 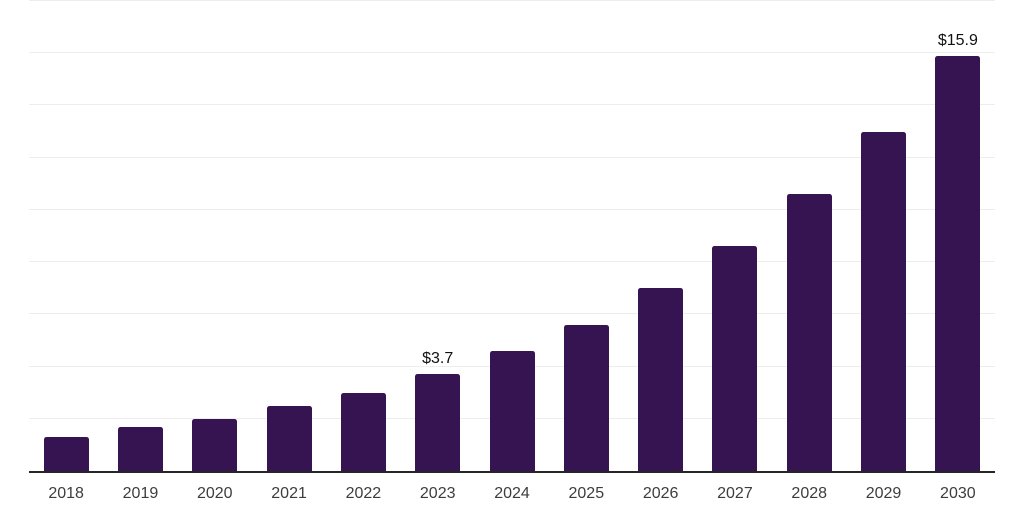 I want to click on x-tick-2027: 2027, so click(x=735, y=493).